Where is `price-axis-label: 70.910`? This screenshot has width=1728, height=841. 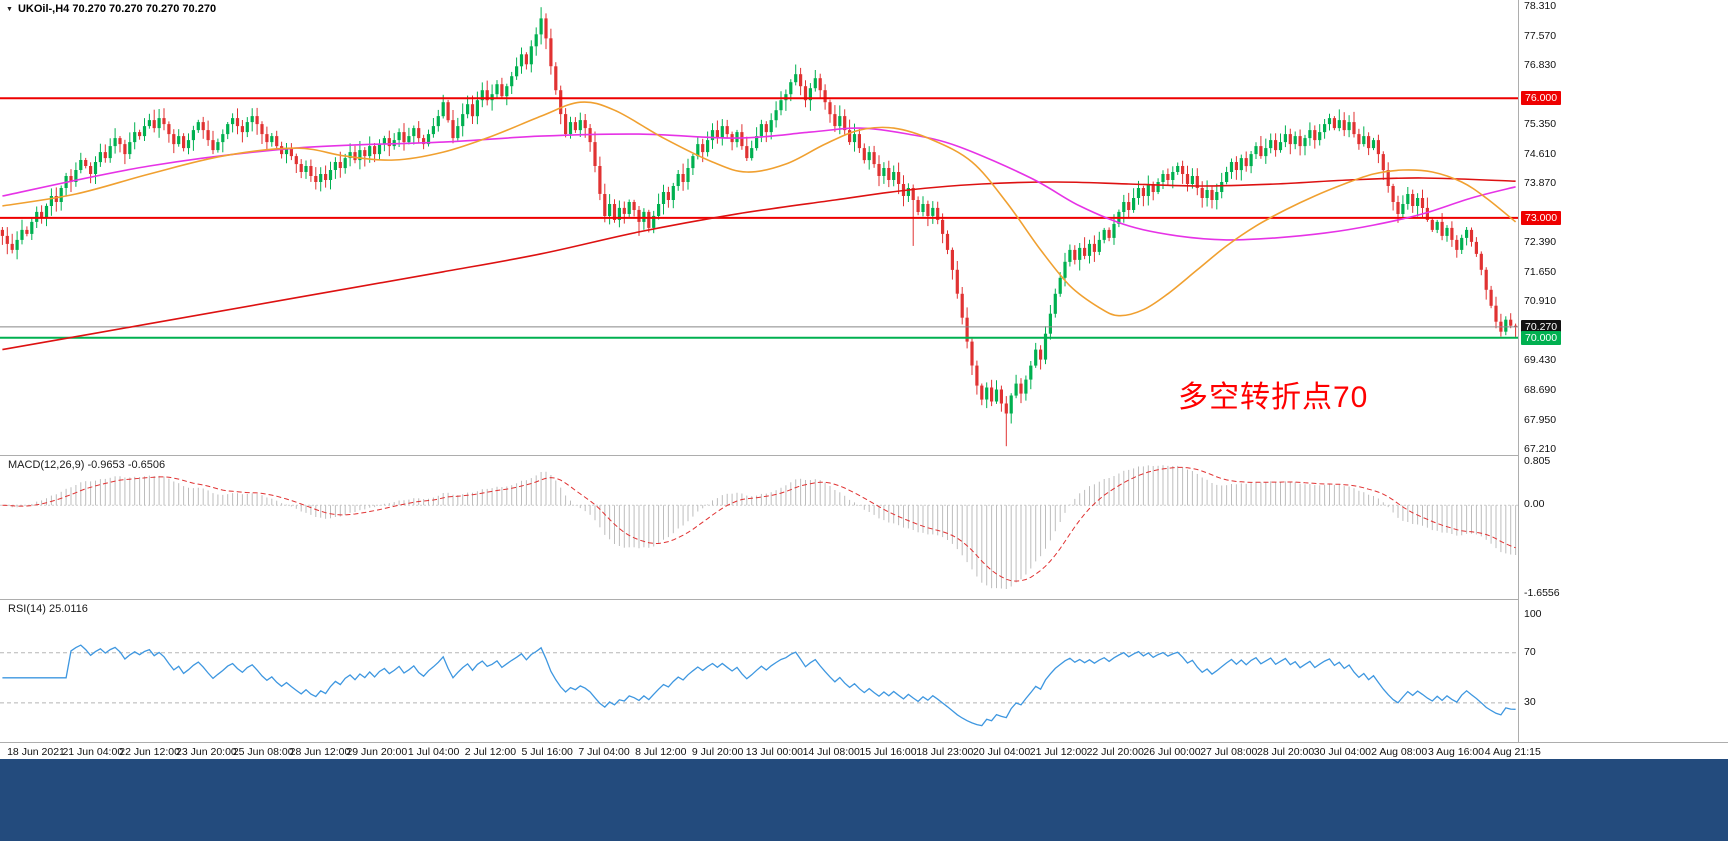
price-axis-label: 70.910 is located at coordinates (1540, 301).